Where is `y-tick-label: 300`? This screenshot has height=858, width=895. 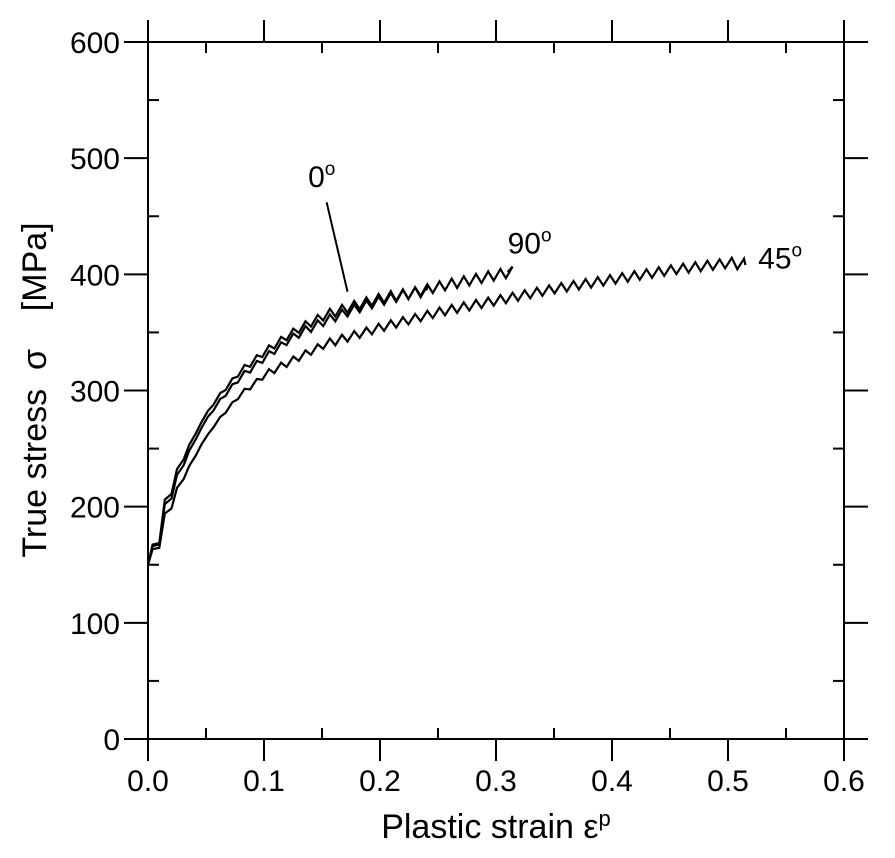
y-tick-label: 300 is located at coordinates (95, 392).